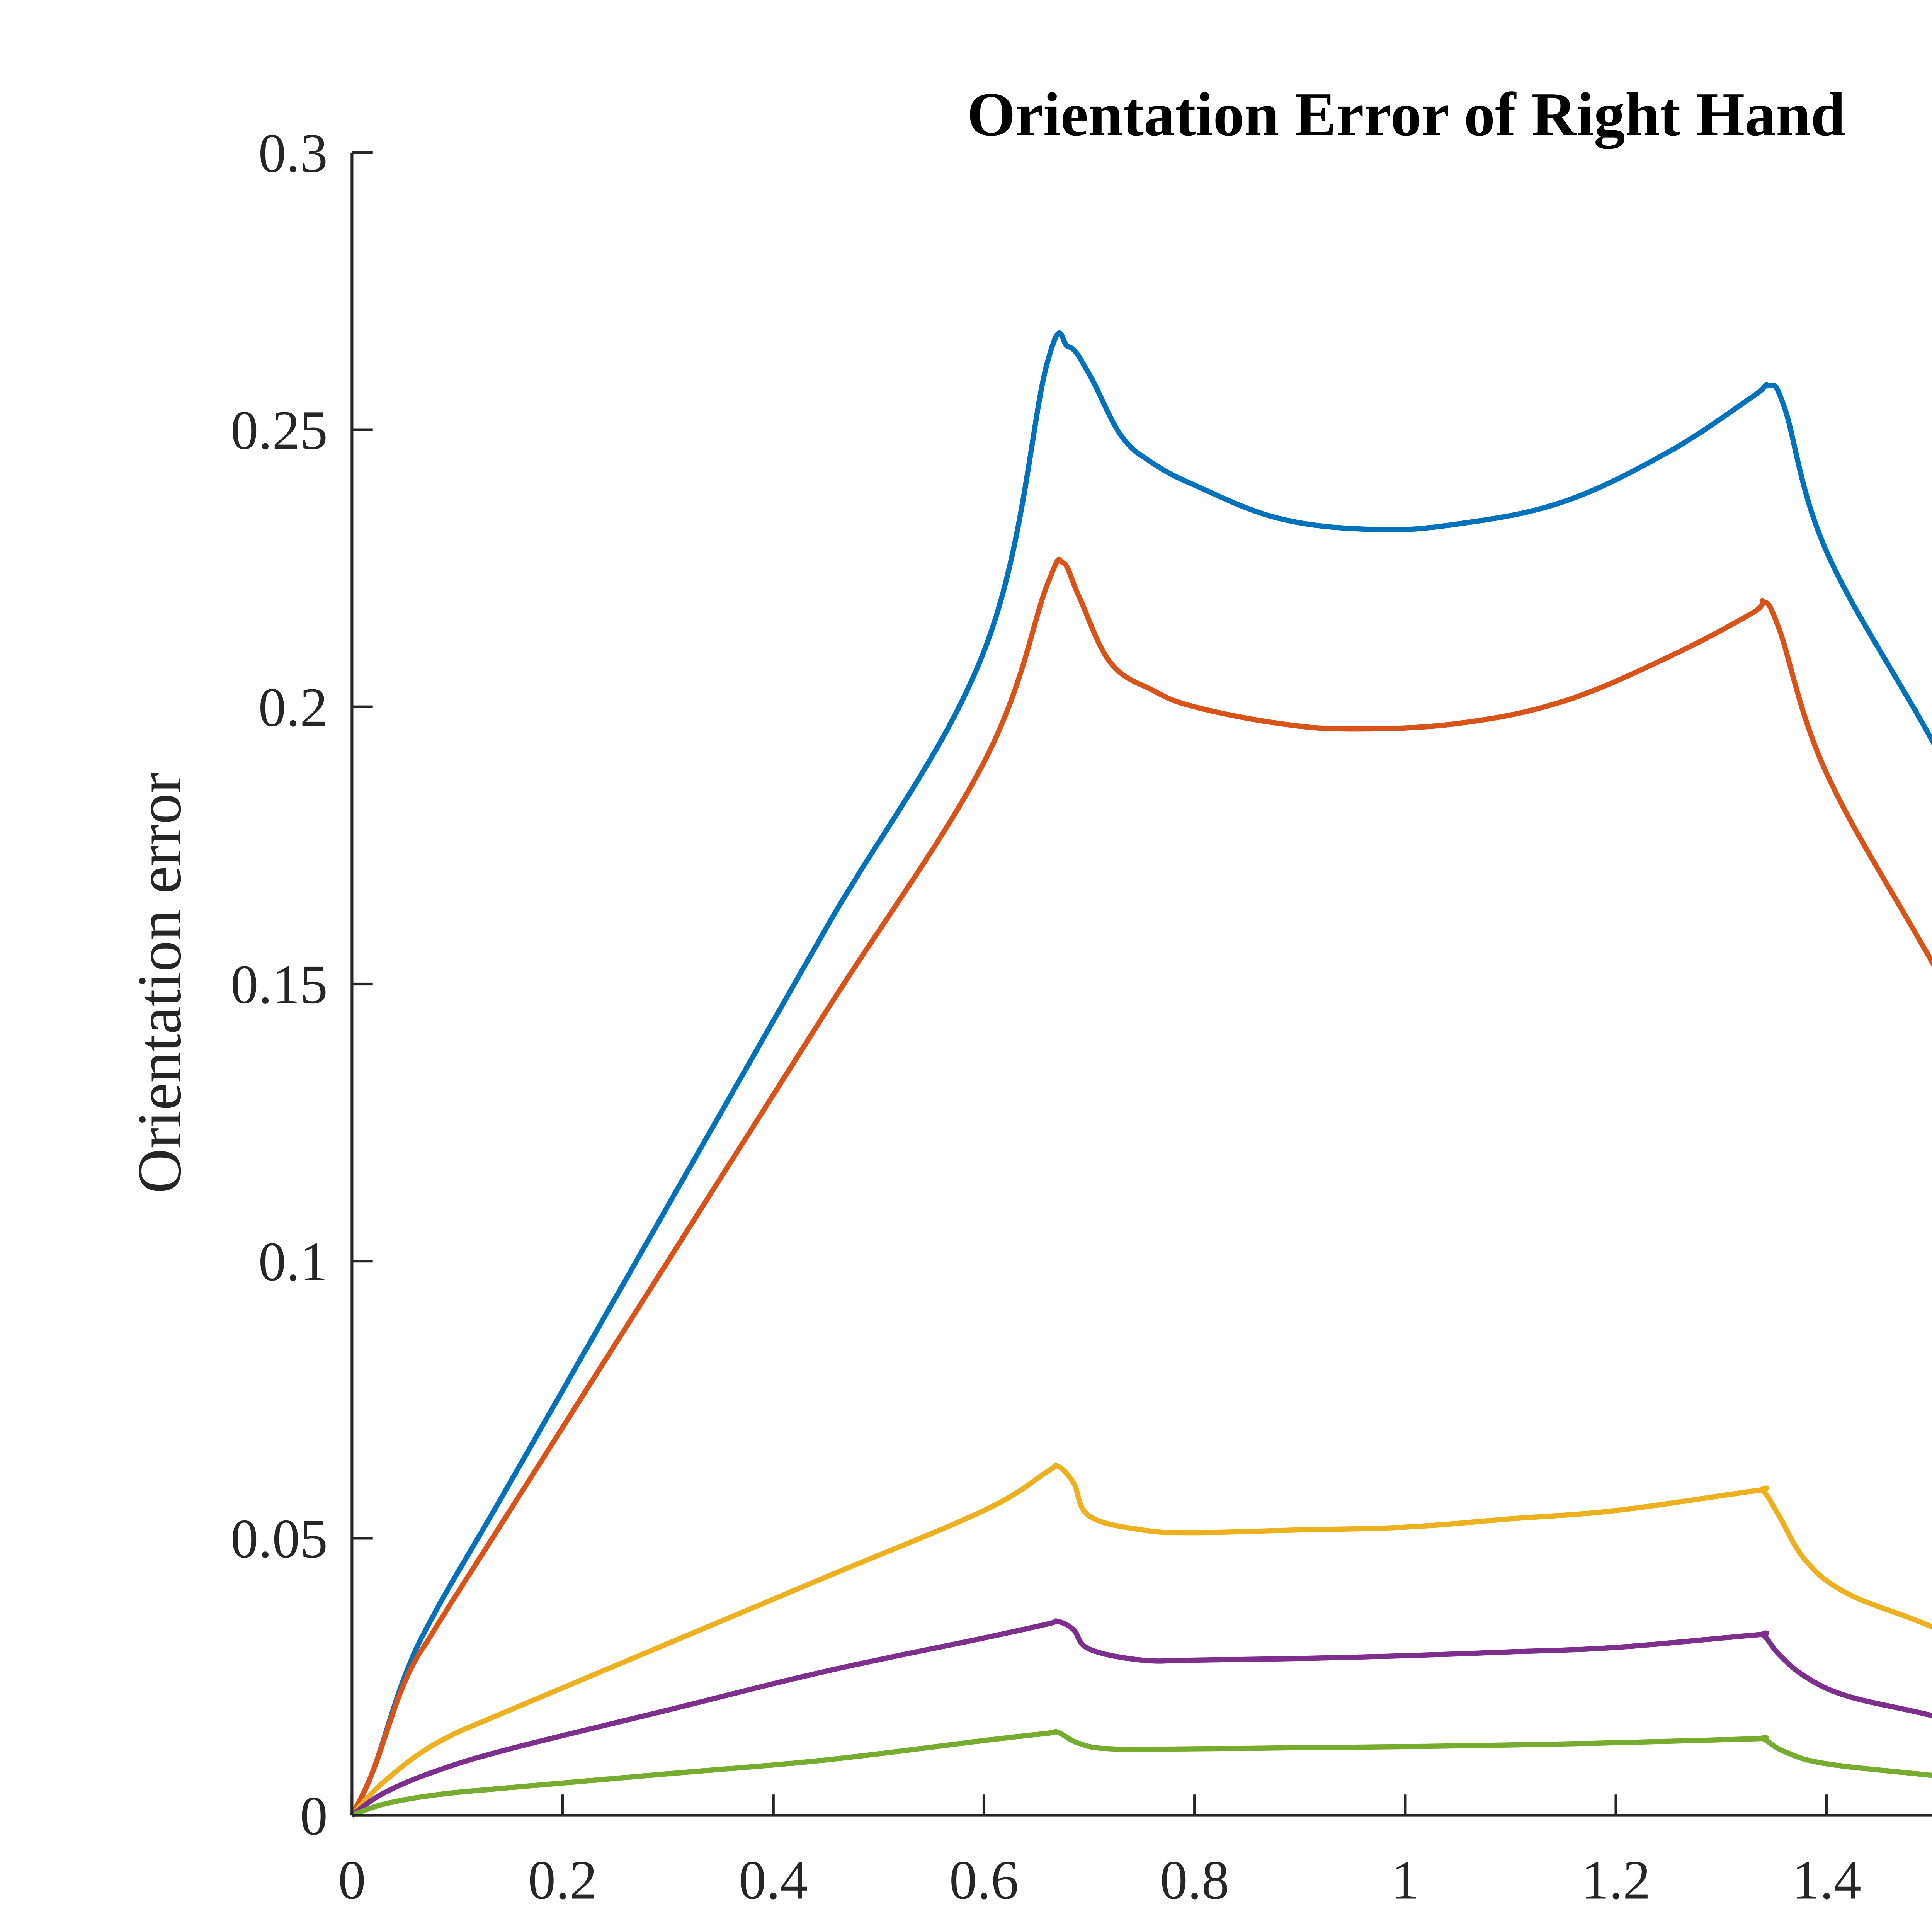 This screenshot has height=1932, width=1932. Describe the element at coordinates (294, 153) in the screenshot. I see `y-tick-label: 0.3` at that location.